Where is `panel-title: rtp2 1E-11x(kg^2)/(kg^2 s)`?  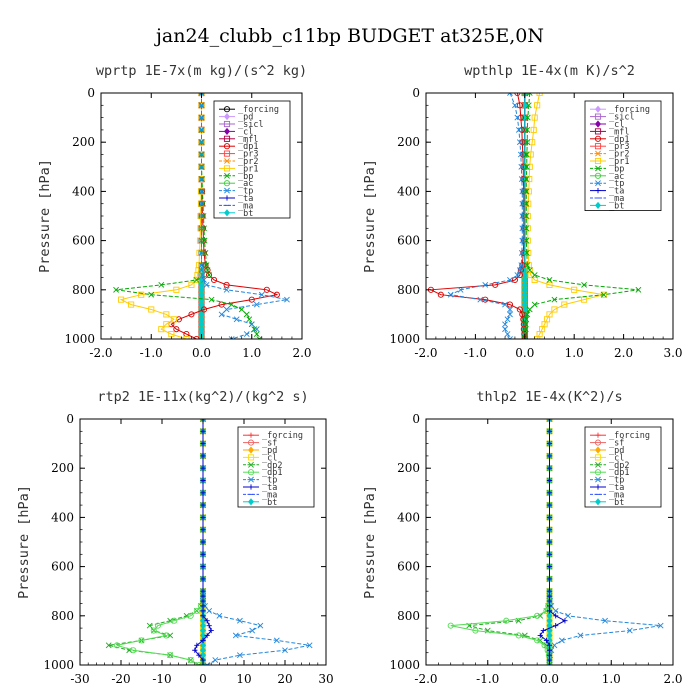 panel-title: rtp2 1E-11x(kg^2)/(kg^2 s) is located at coordinates (202, 397).